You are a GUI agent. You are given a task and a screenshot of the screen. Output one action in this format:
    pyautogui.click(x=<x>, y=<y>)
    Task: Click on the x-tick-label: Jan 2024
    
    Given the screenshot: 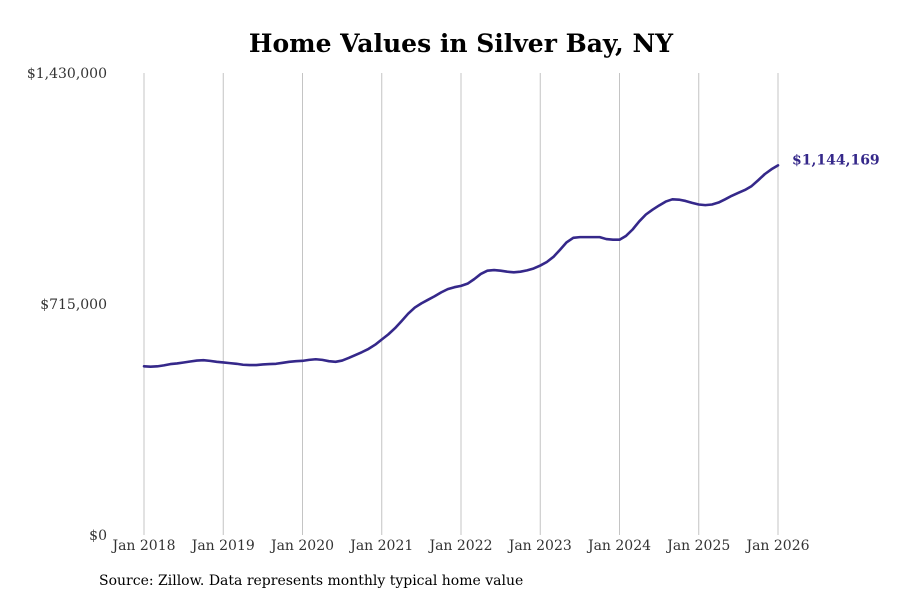 What is the action you would take?
    pyautogui.click(x=618, y=546)
    